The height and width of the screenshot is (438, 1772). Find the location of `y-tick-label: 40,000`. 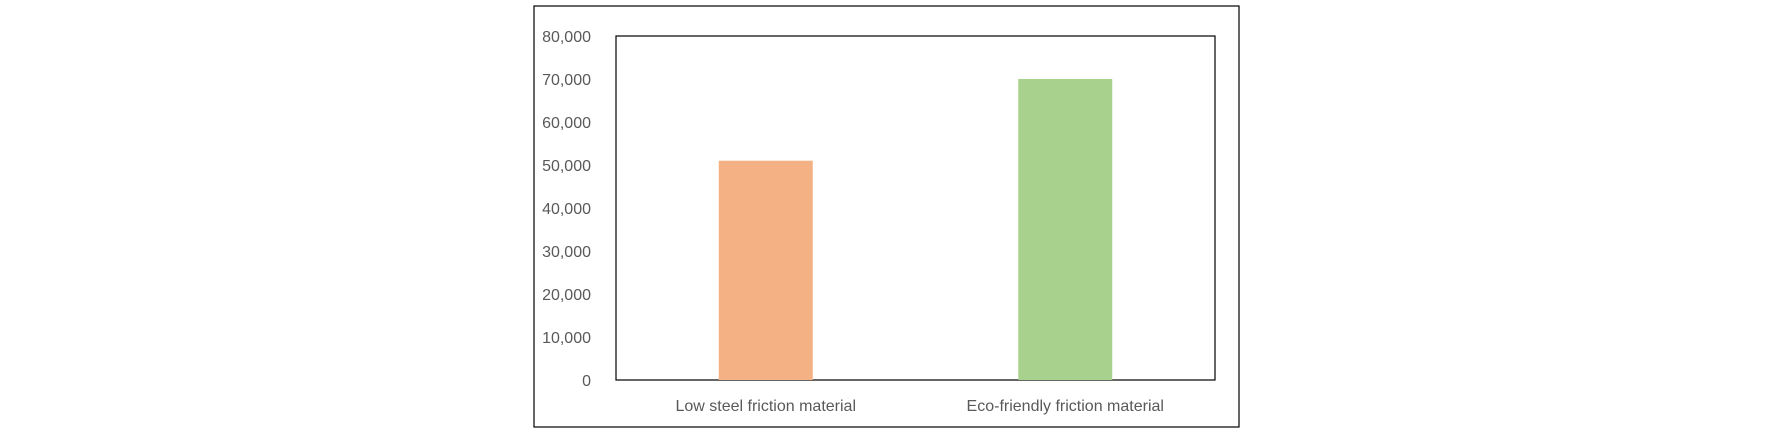

y-tick-label: 40,000 is located at coordinates (566, 209).